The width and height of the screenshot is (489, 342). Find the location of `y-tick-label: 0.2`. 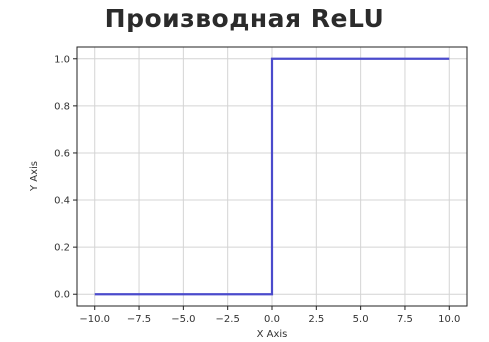

y-tick-label: 0.2 is located at coordinates (62, 248).